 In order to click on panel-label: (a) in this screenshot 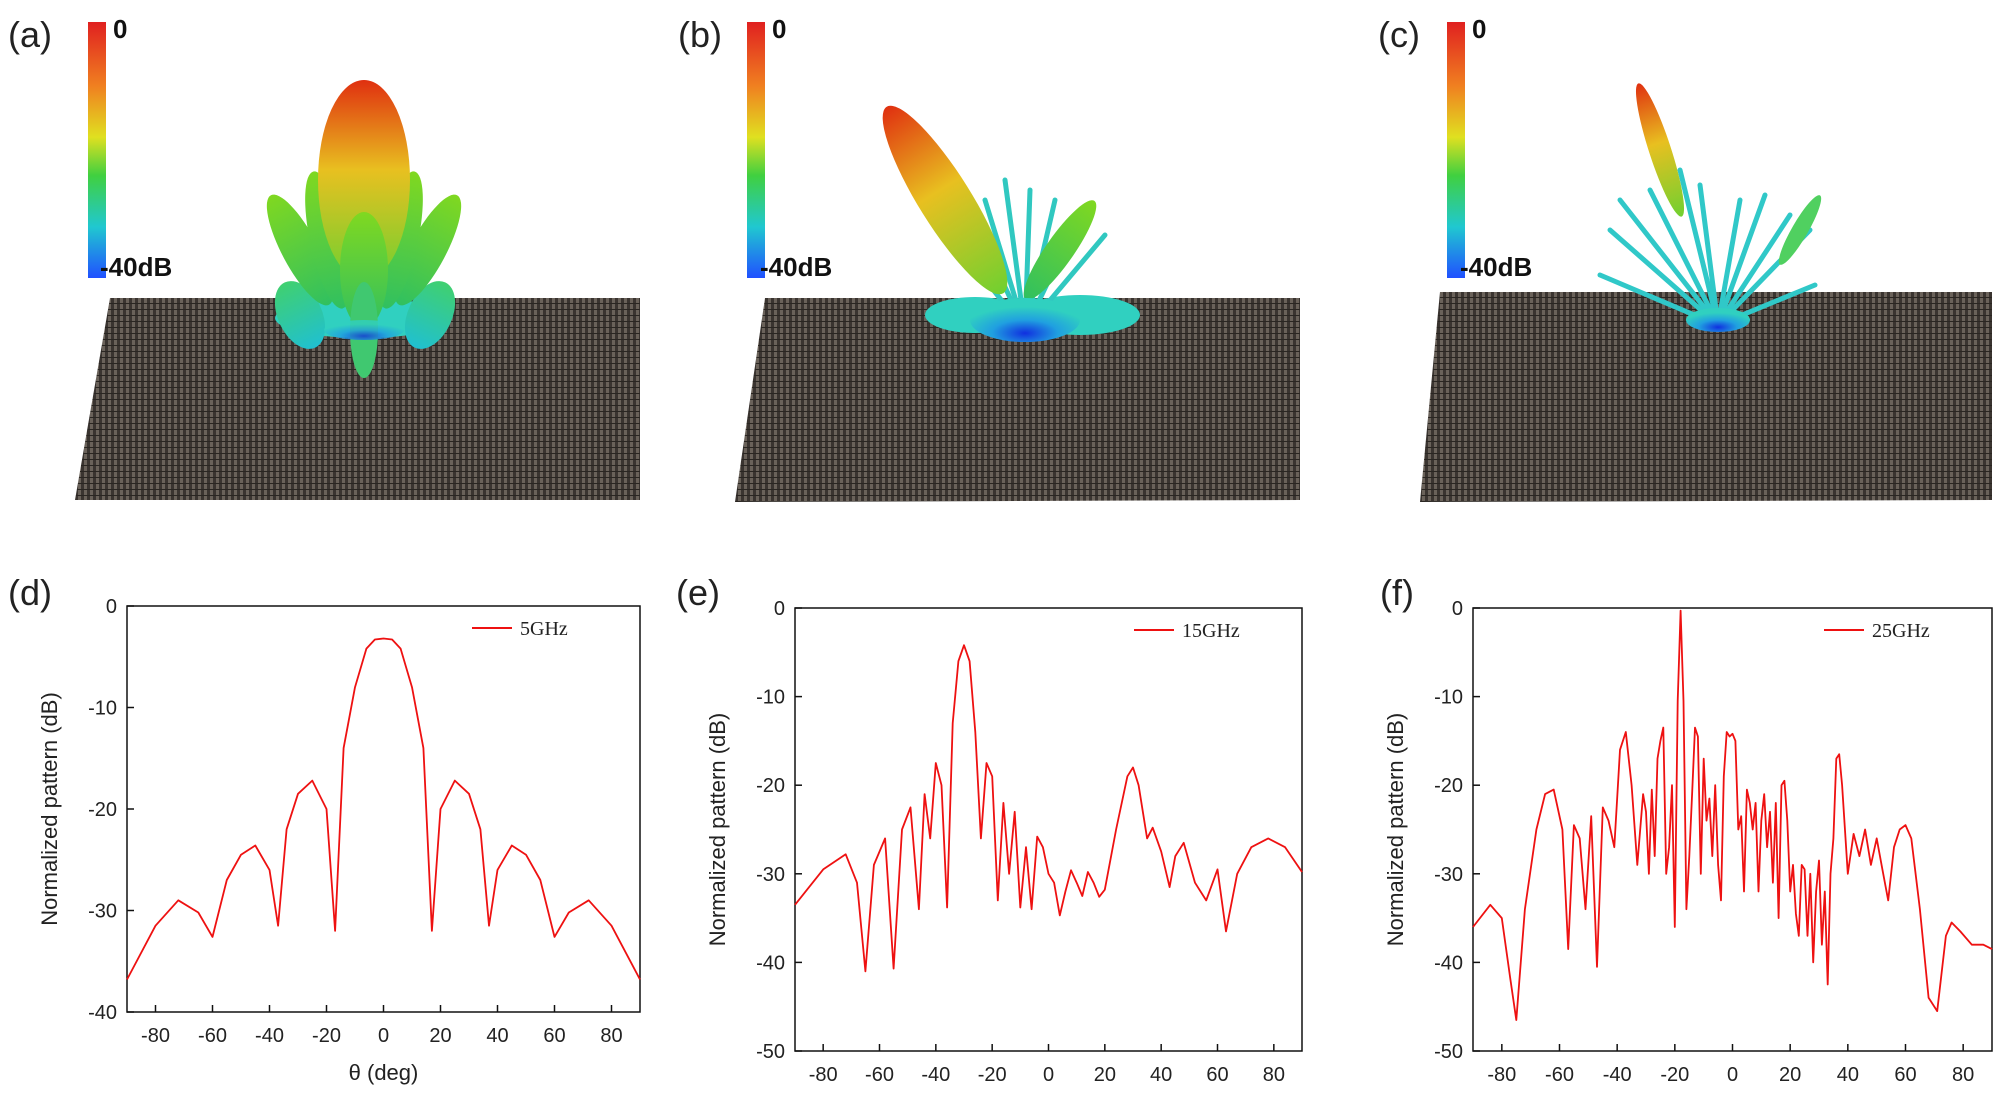, I will do `click(30, 34)`.